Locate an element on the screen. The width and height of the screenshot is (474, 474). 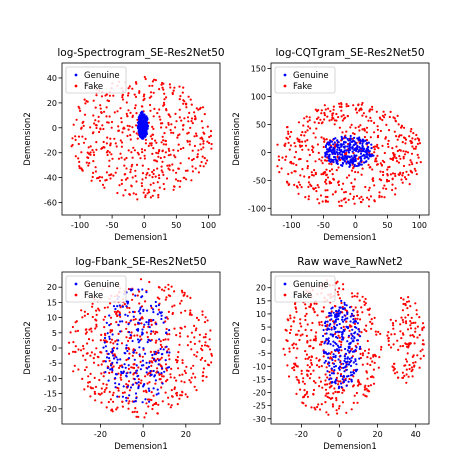
y-axis-label: Demension2 is located at coordinates (28, 138).